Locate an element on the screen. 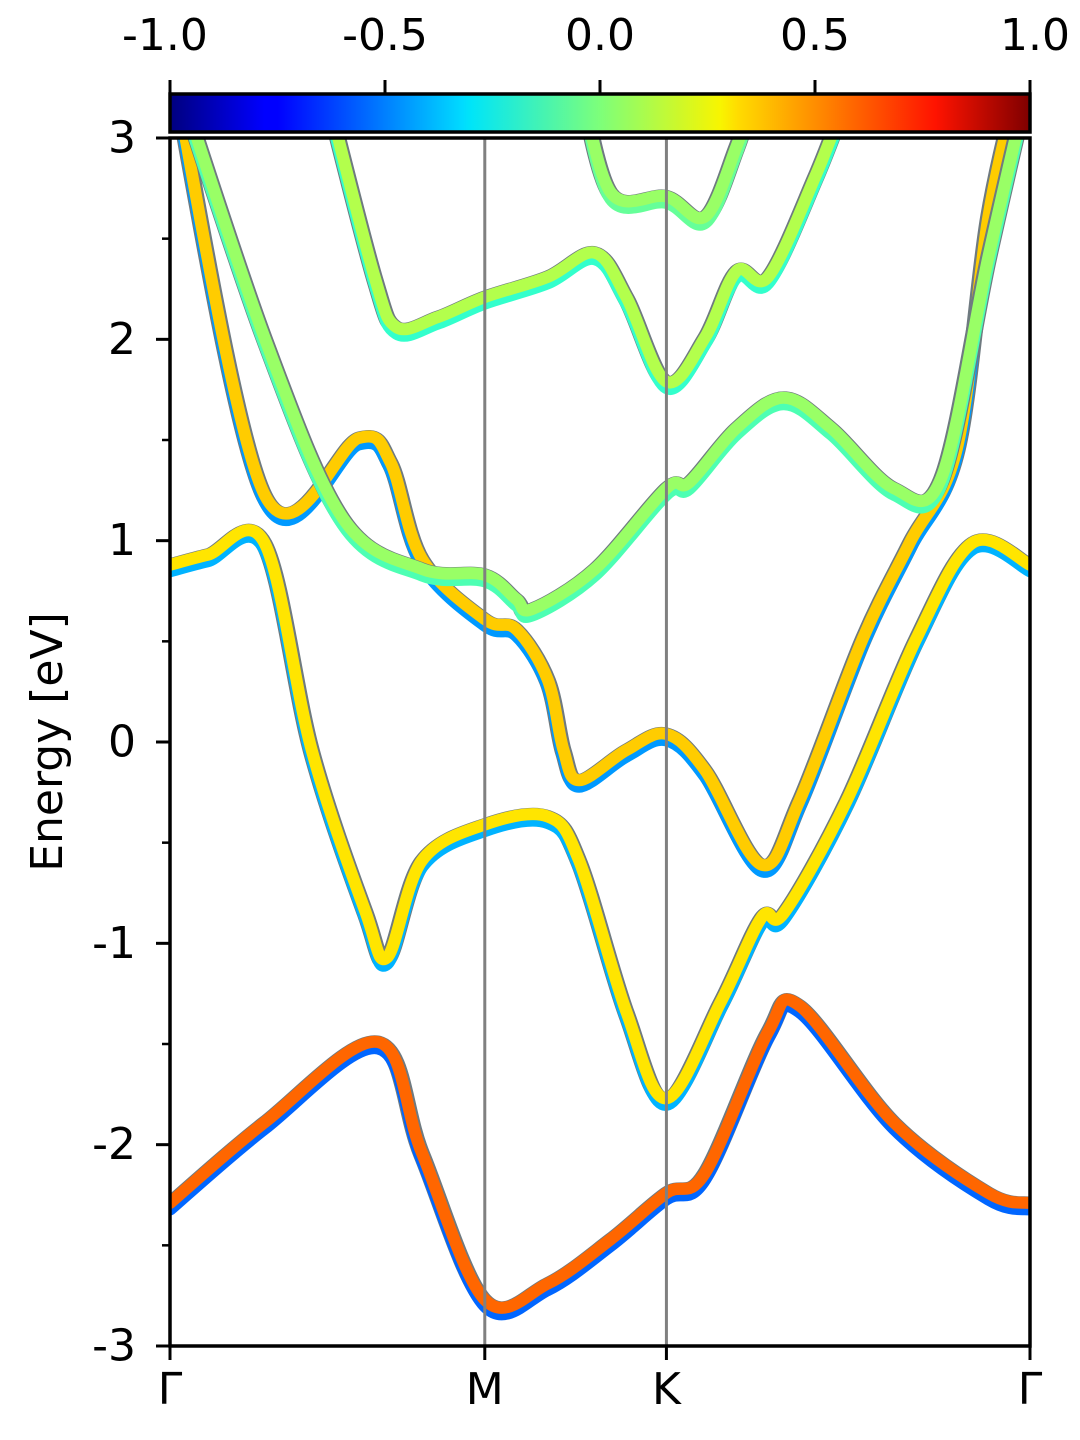 The width and height of the screenshot is (1080, 1440). y-tick-label: -2 is located at coordinates (114, 1144).